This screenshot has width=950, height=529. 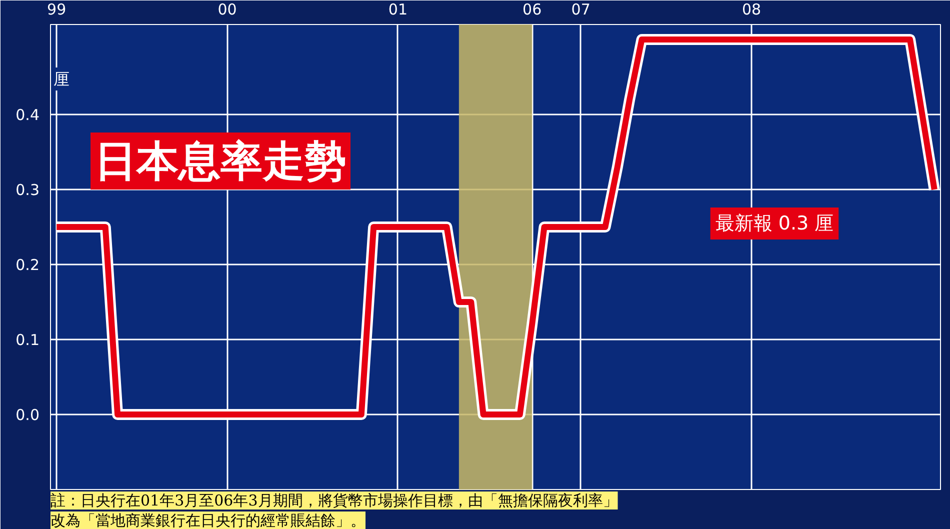 What do you see at coordinates (28, 340) in the screenshot?
I see `y-tick-label: 0.1` at bounding box center [28, 340].